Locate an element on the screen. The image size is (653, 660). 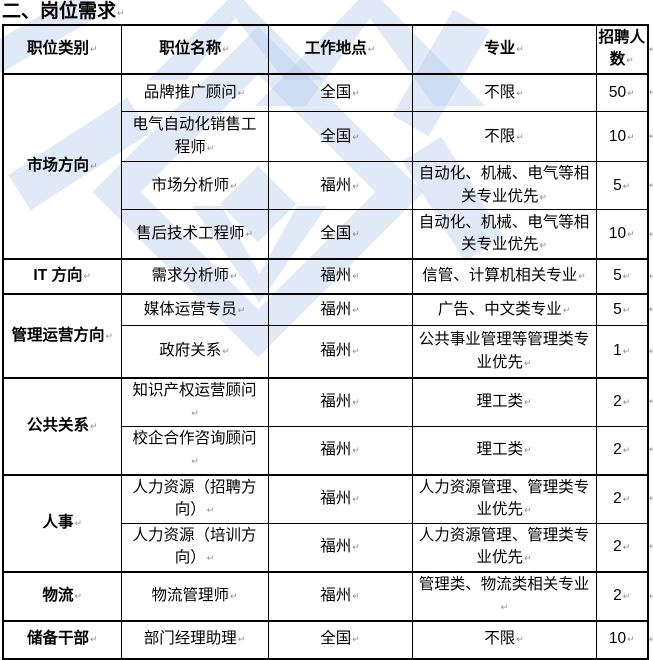
category-cell: 物流↵ is located at coordinates (62, 596).